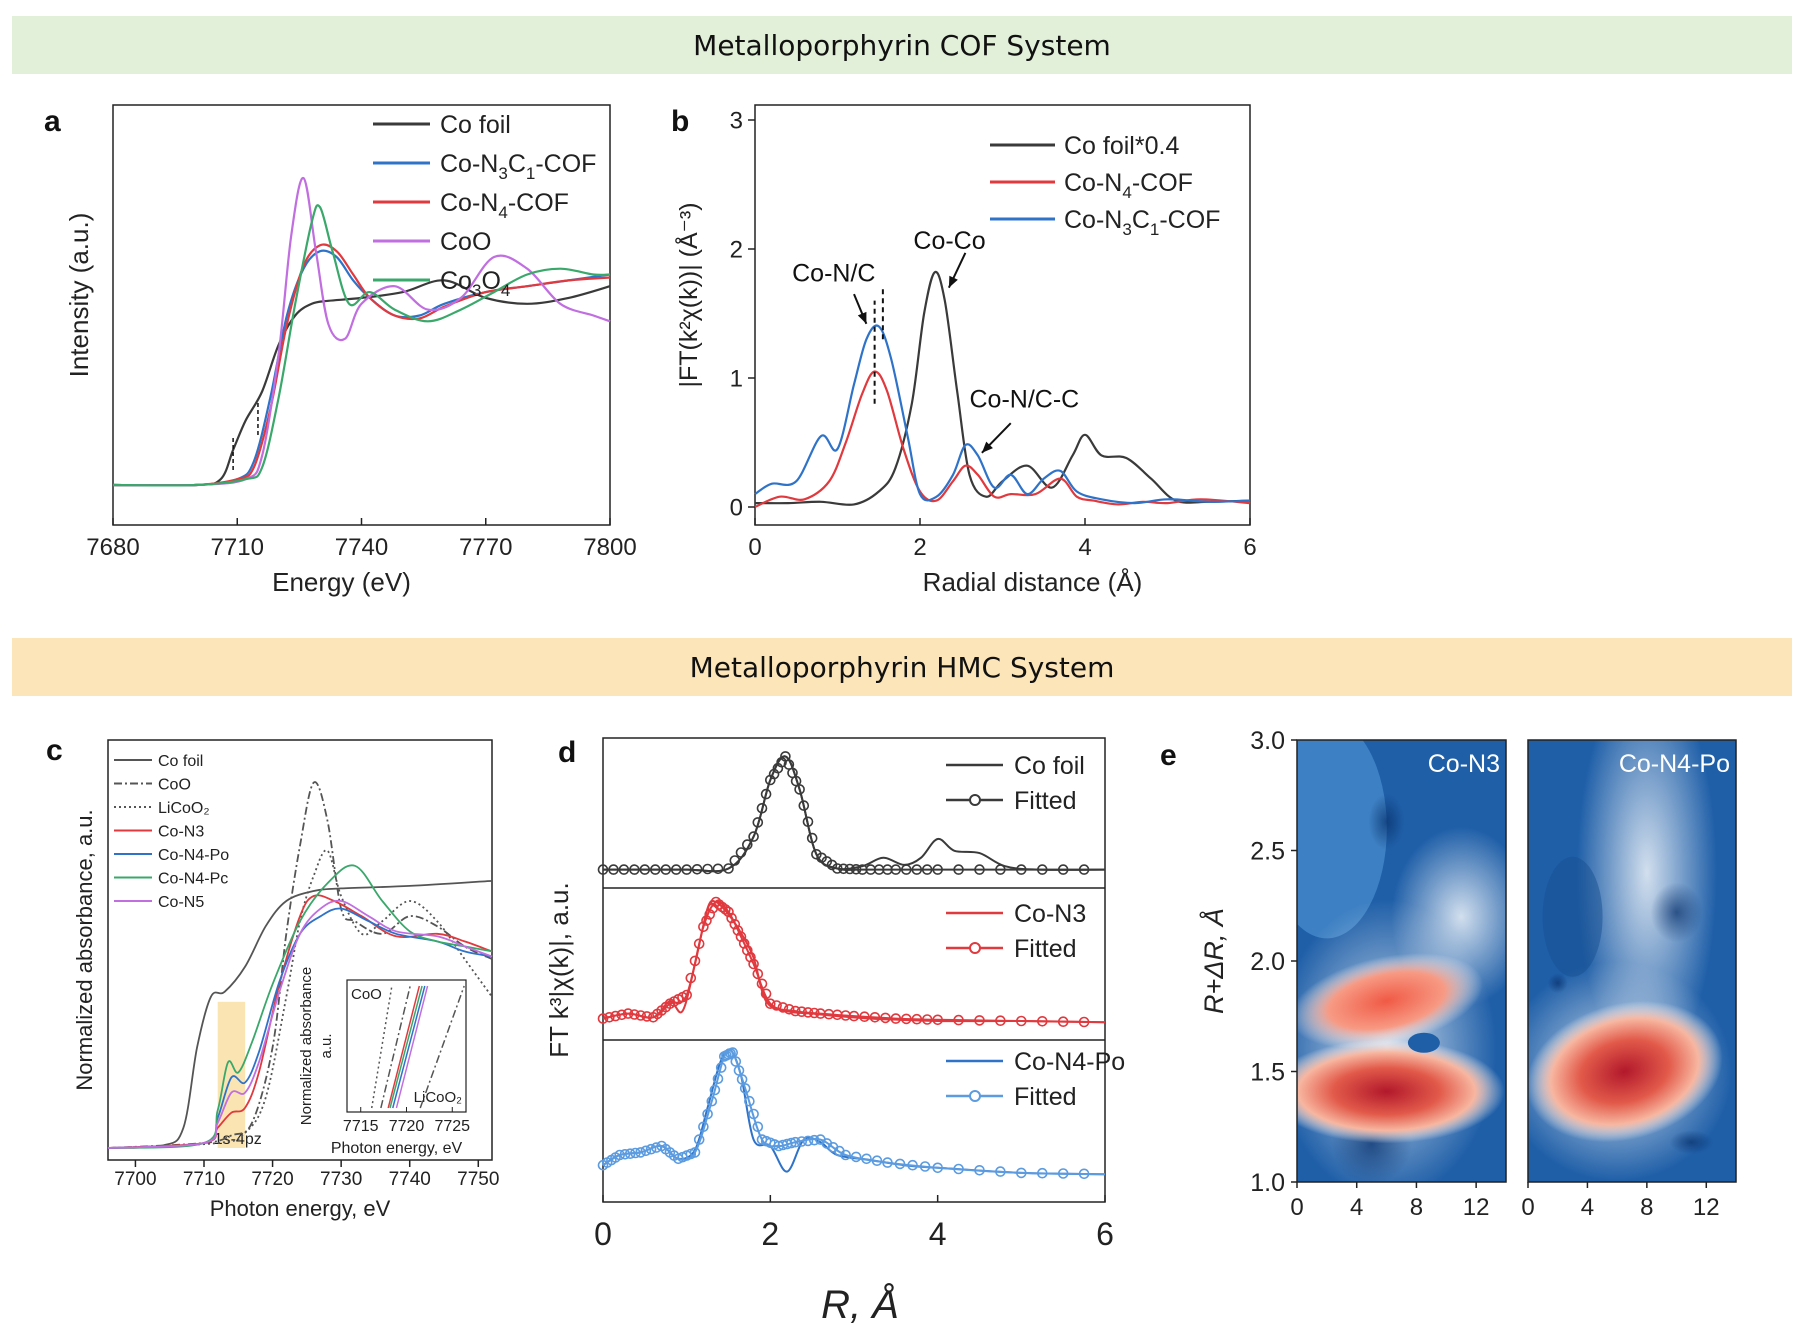 This screenshot has height=1339, width=1806. What do you see at coordinates (1267, 1073) in the screenshot?
I see `panel-e-ytick-label: 1.5` at bounding box center [1267, 1073].